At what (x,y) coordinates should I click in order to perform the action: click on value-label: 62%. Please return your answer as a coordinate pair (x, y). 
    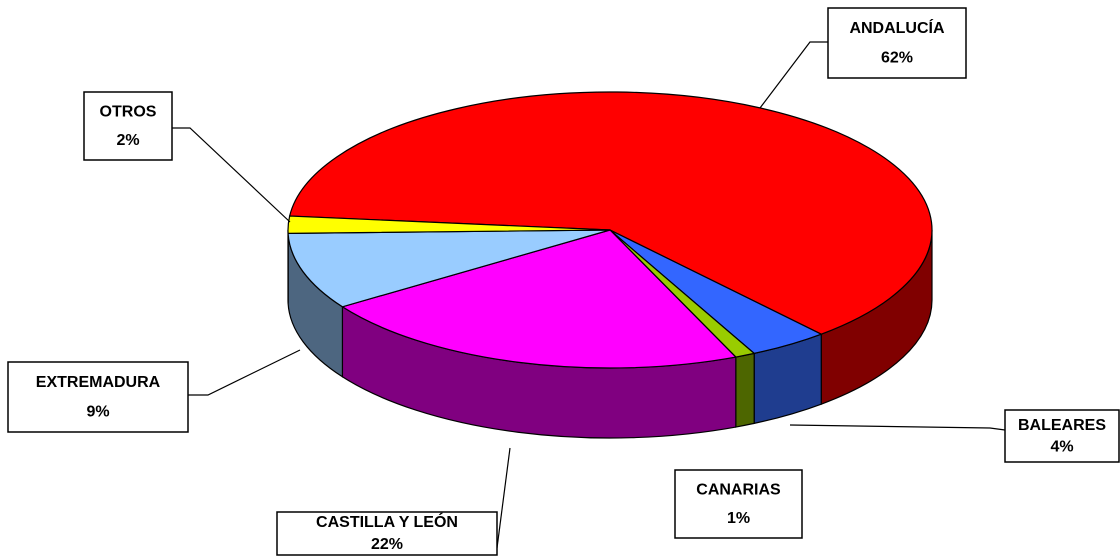
    Looking at the image, I should click on (897, 58).